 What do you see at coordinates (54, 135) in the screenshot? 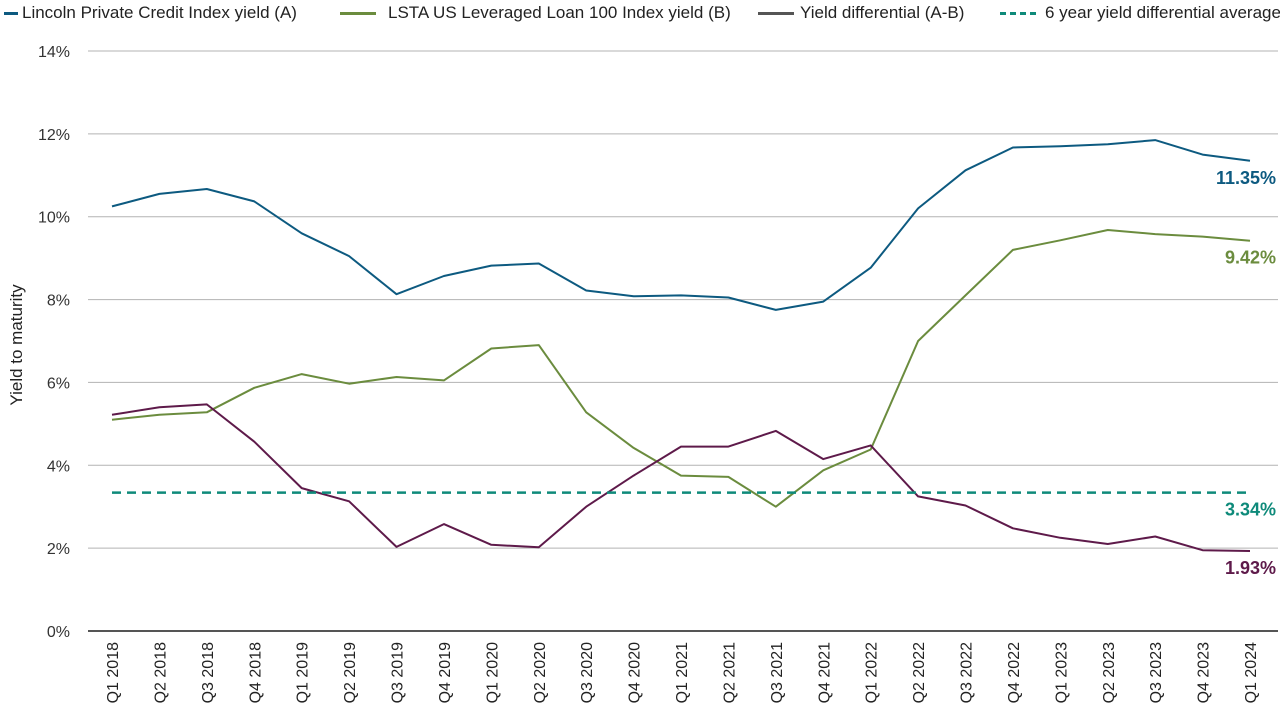
I see `y-tick-label: 12%` at bounding box center [54, 135].